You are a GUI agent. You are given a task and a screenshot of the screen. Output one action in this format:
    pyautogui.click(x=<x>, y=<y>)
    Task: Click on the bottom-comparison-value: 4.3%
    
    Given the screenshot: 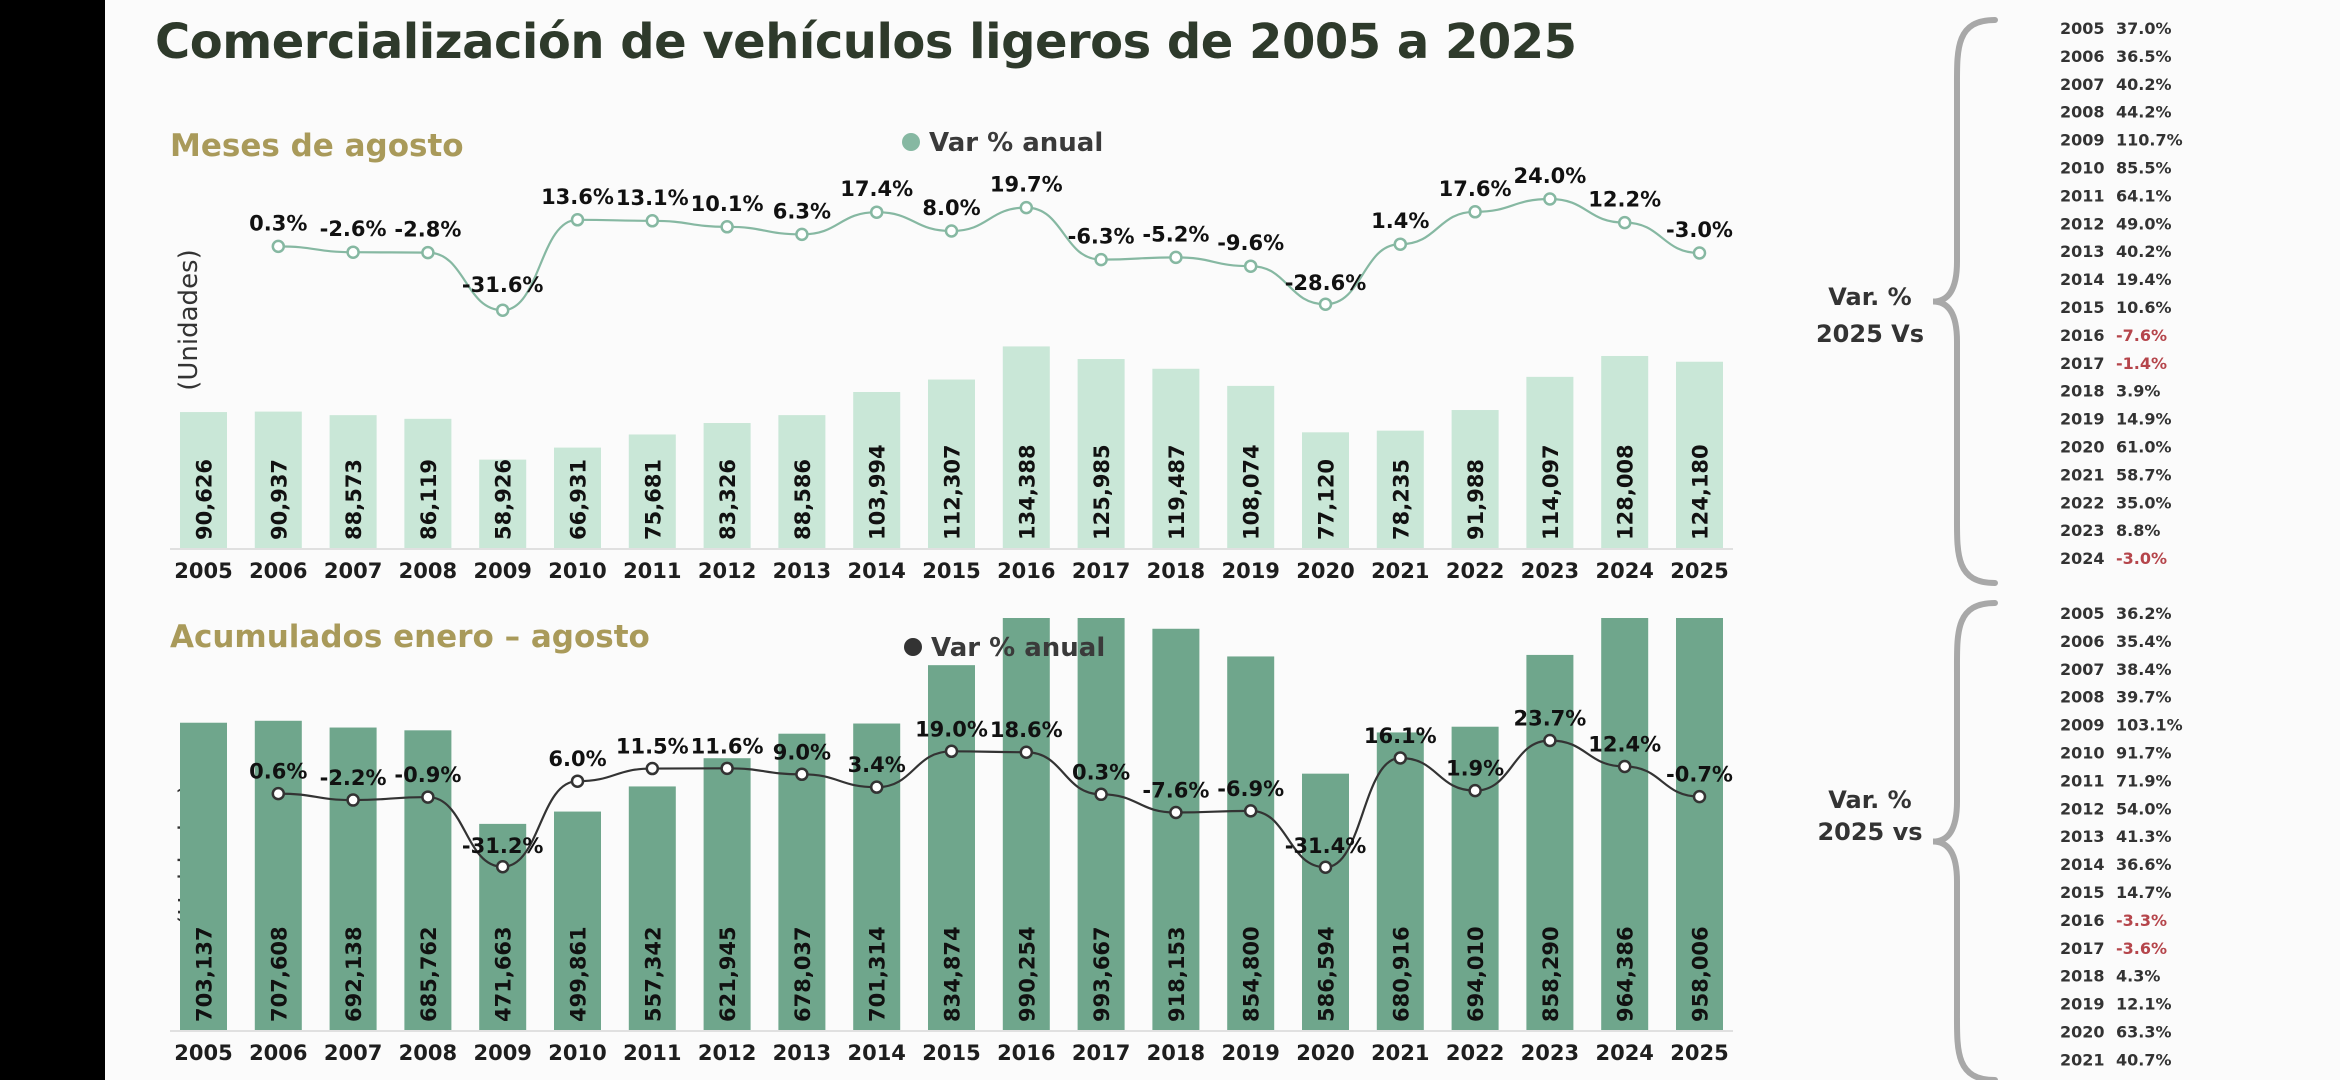 What is the action you would take?
    pyautogui.click(x=2138, y=976)
    